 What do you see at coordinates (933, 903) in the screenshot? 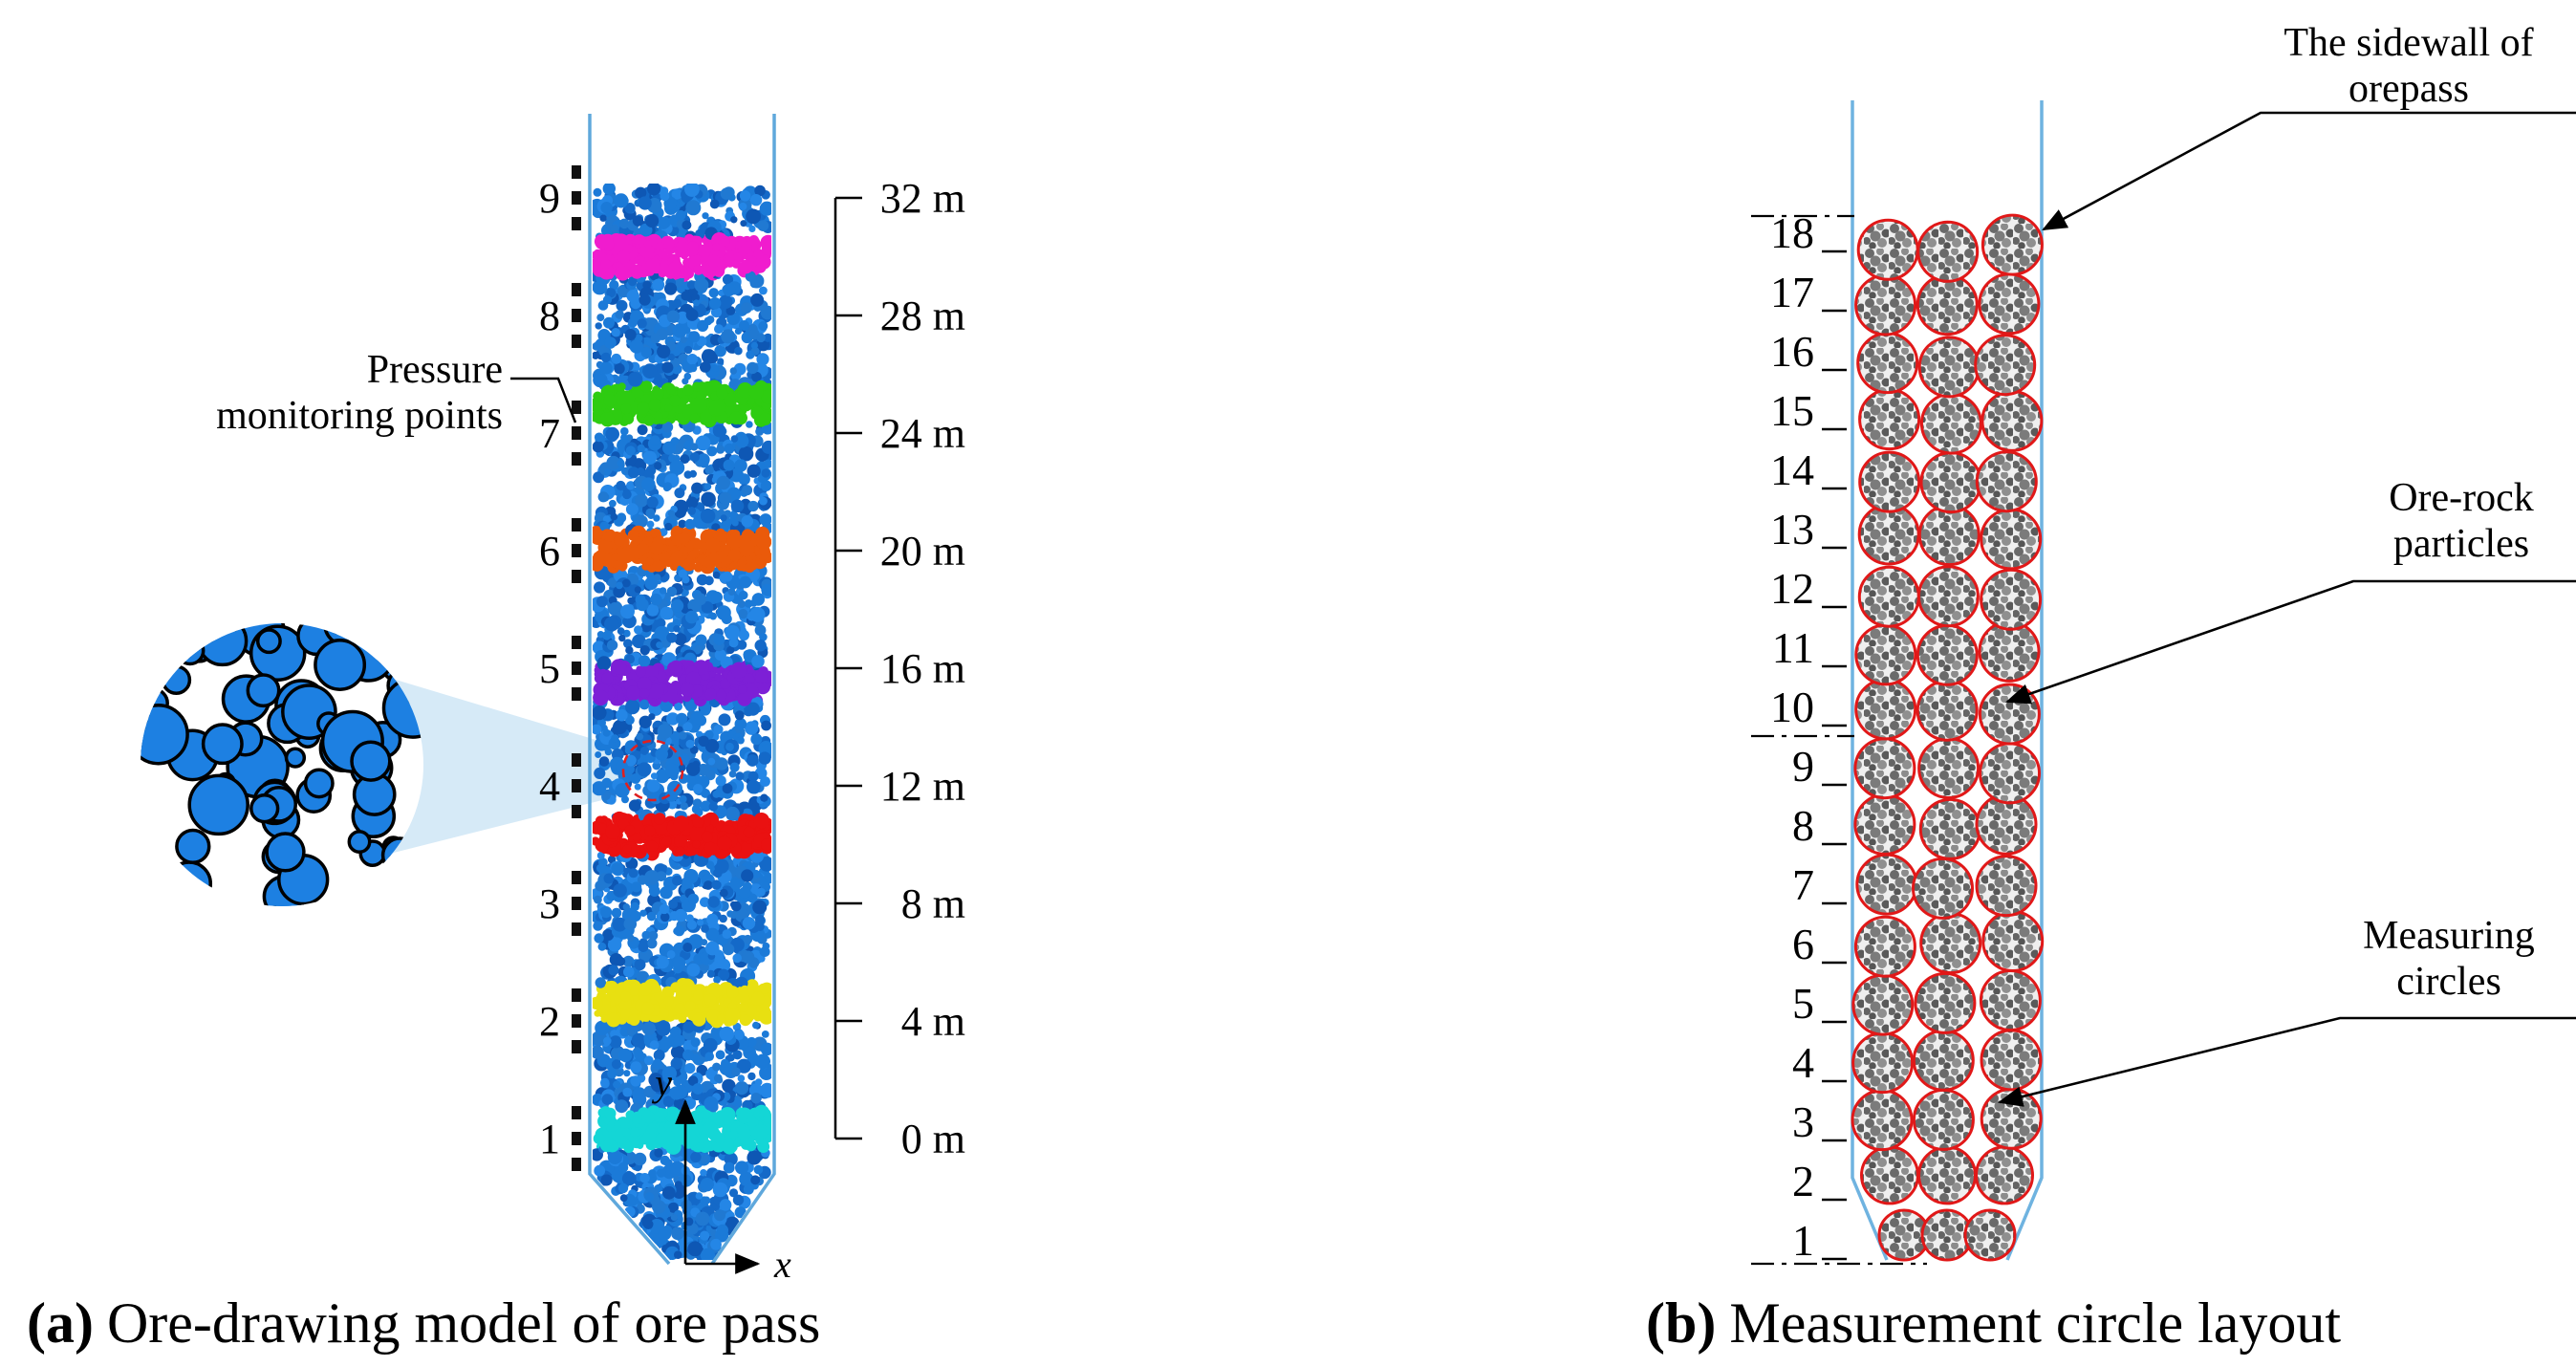
I see `ruler-label: 8 m` at bounding box center [933, 903].